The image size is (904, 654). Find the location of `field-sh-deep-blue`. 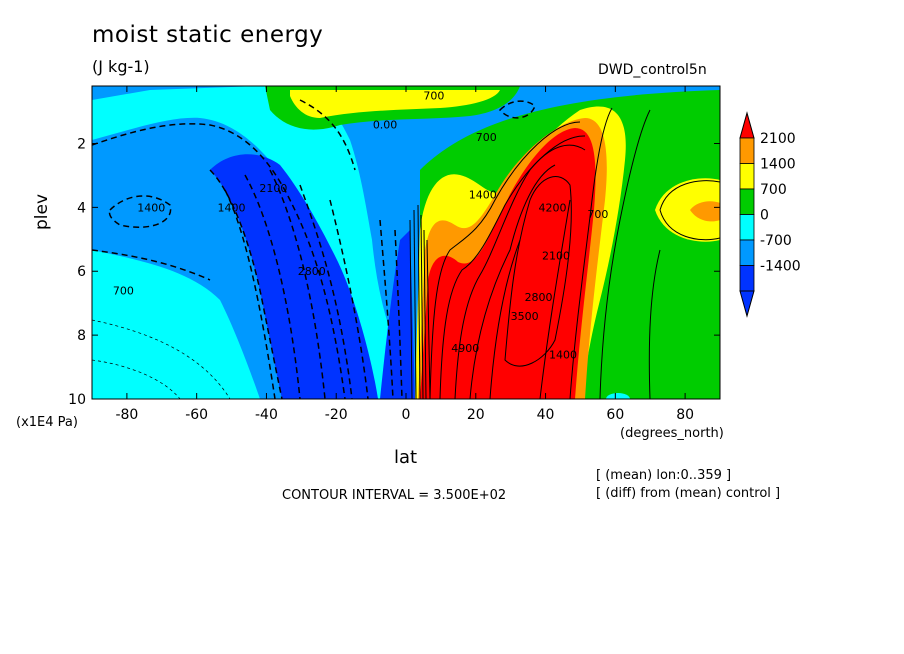

field-sh-deep-blue is located at coordinates (294, 276).